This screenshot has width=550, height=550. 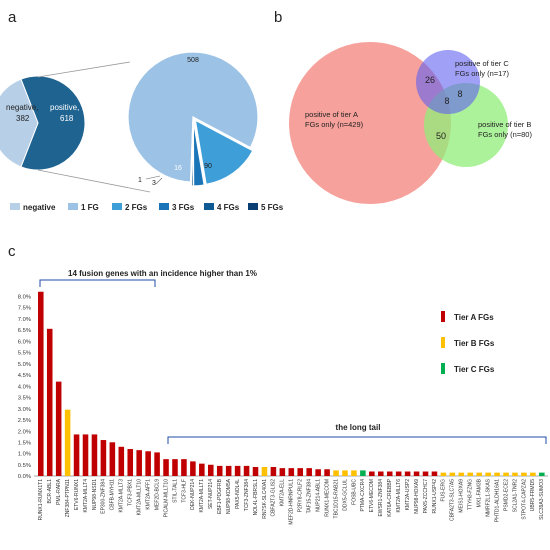 What do you see at coordinates (191, 153) in the screenshot?
I see `pie-slice-5fgs` at bounding box center [191, 153].